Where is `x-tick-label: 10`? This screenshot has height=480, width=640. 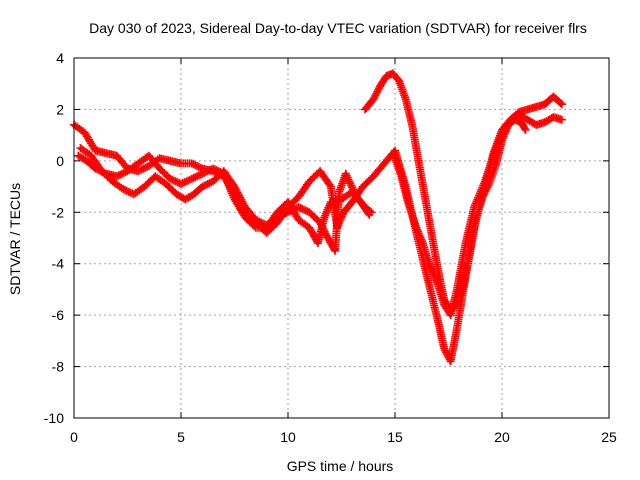
x-tick-label: 10 is located at coordinates (288, 437).